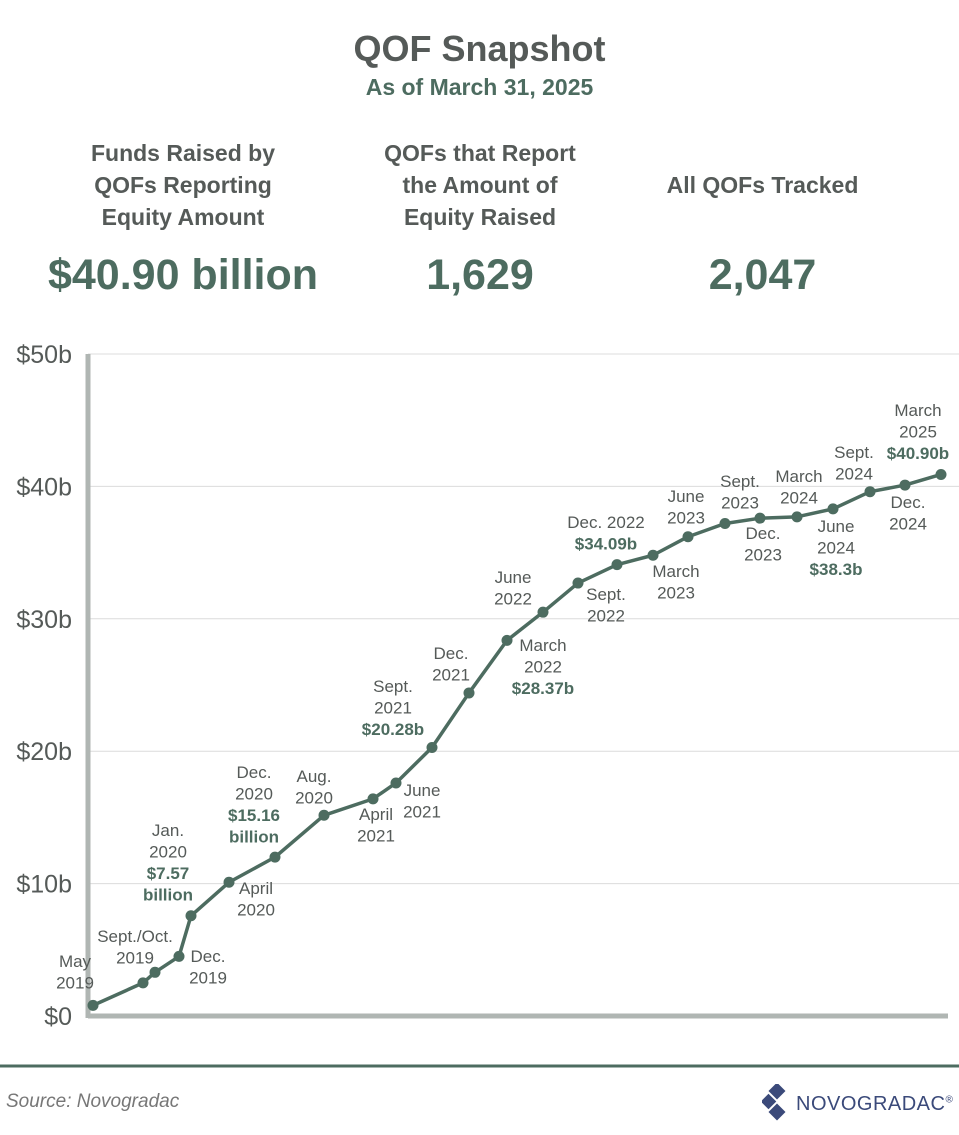  What do you see at coordinates (606, 533) in the screenshot?
I see `point-label: Dec. 2022 $34.09b` at bounding box center [606, 533].